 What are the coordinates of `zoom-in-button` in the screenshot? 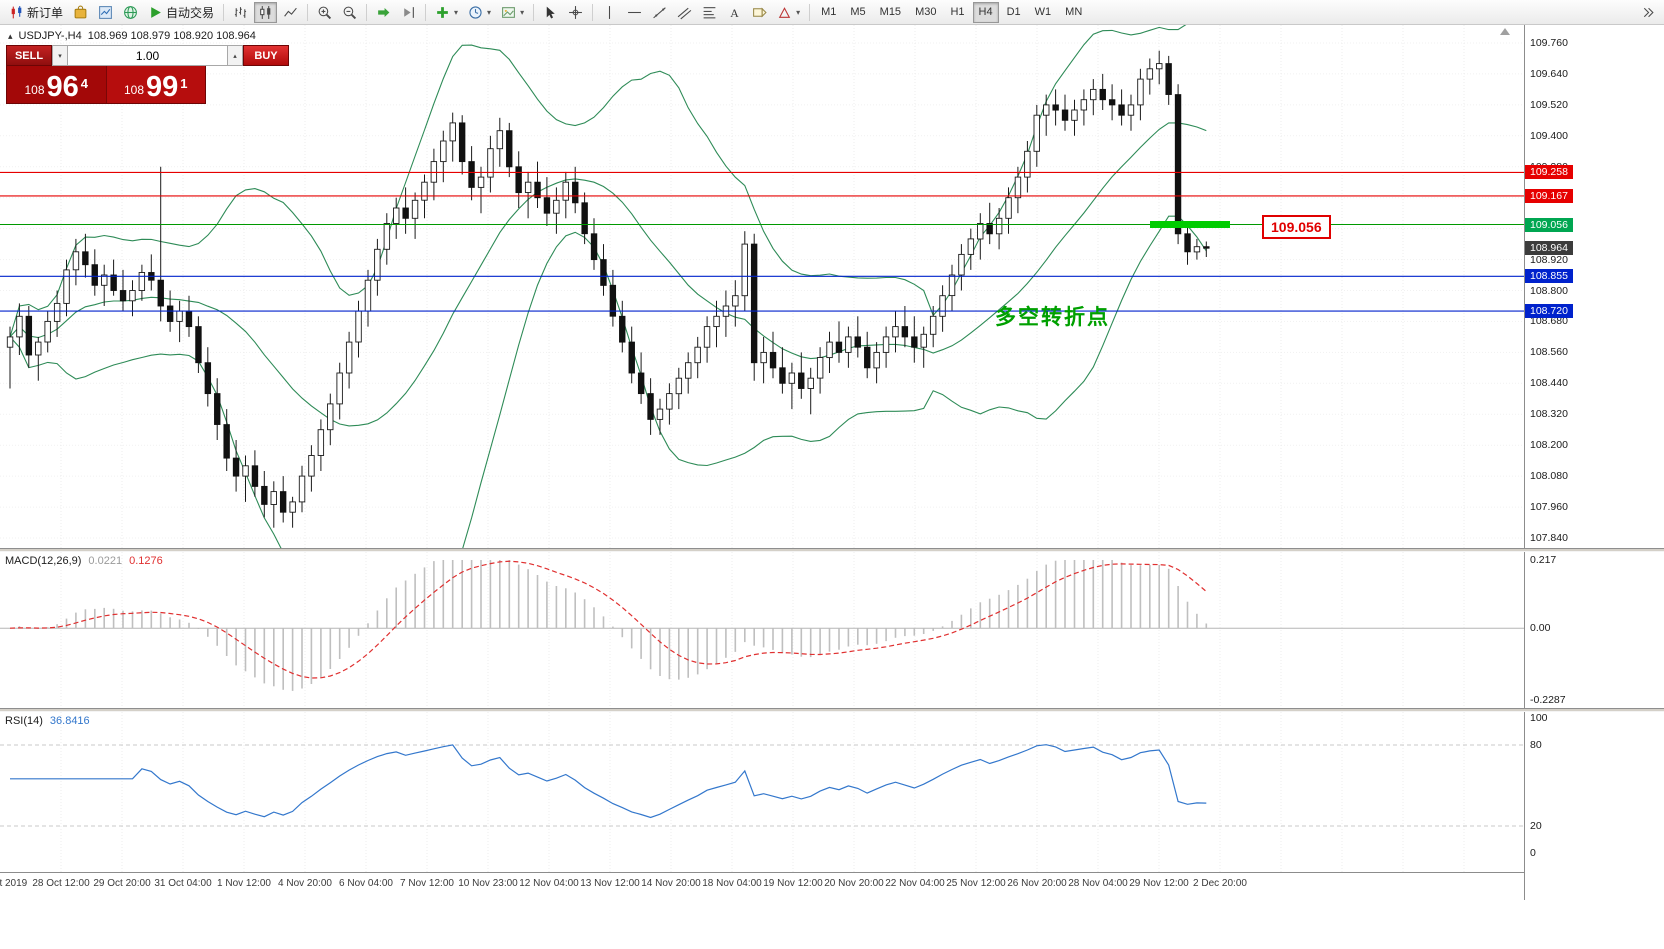 It's located at (324, 12).